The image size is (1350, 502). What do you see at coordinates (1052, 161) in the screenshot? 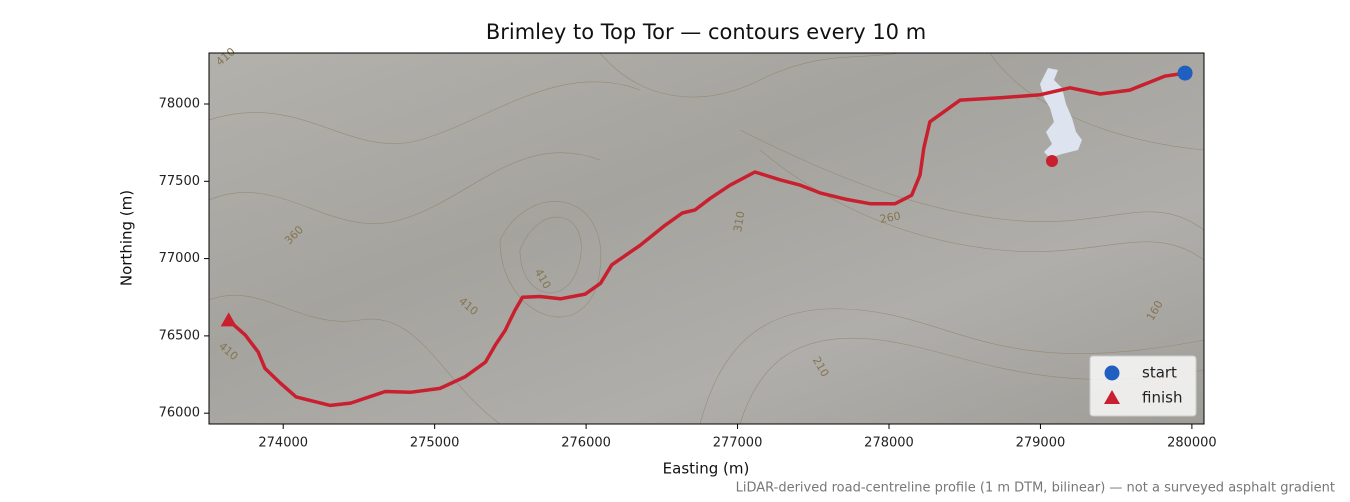
I see `locator-dot` at bounding box center [1052, 161].